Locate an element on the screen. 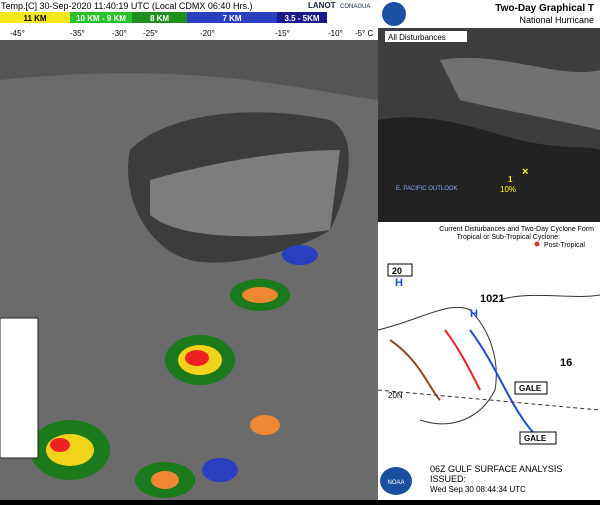 Image resolution: width=600 pixels, height=505 pixels. temp-label: -5° C is located at coordinates (364, 33).